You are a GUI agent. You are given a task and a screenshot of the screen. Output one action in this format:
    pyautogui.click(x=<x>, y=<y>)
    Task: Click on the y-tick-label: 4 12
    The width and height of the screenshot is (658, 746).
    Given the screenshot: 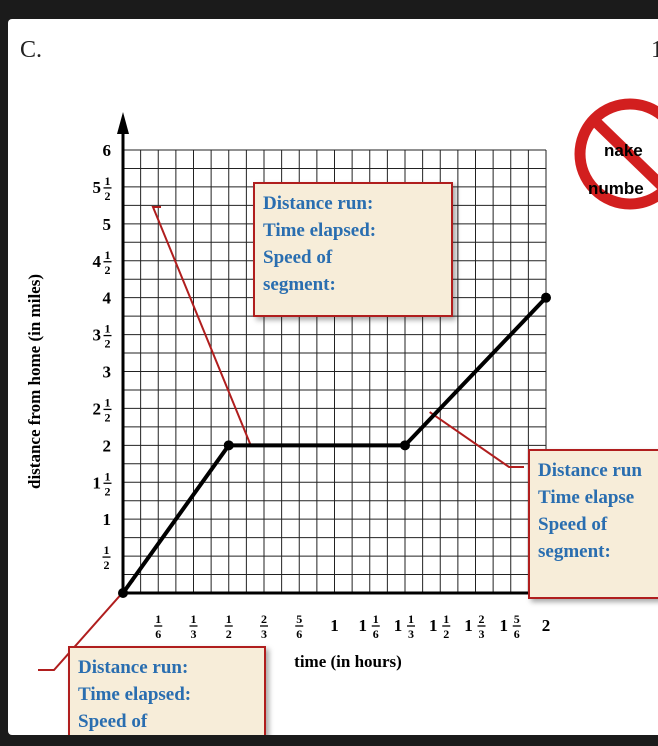 What is the action you would take?
    pyautogui.click(x=102, y=262)
    